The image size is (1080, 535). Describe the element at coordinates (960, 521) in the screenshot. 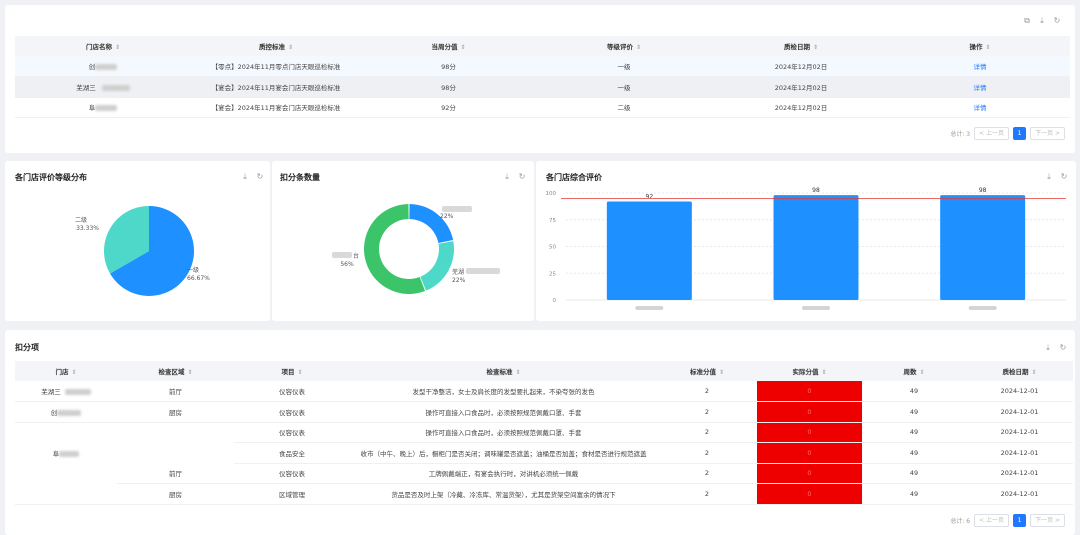

I see `pagination-total: 总计: 6` at that location.